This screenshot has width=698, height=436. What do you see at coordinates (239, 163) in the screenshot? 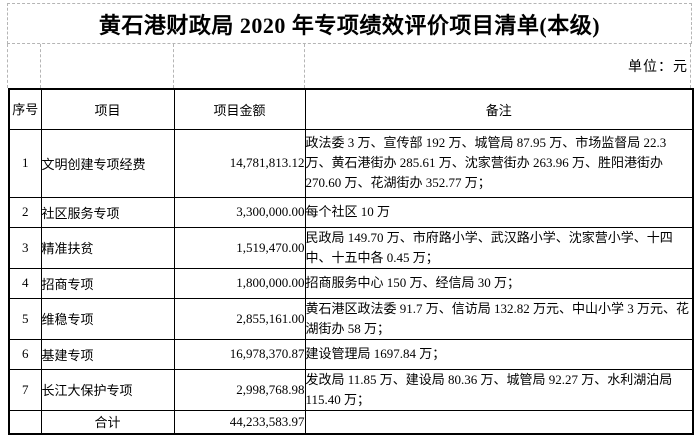
I see `row-amount: 14,781,813.12` at bounding box center [239, 163].